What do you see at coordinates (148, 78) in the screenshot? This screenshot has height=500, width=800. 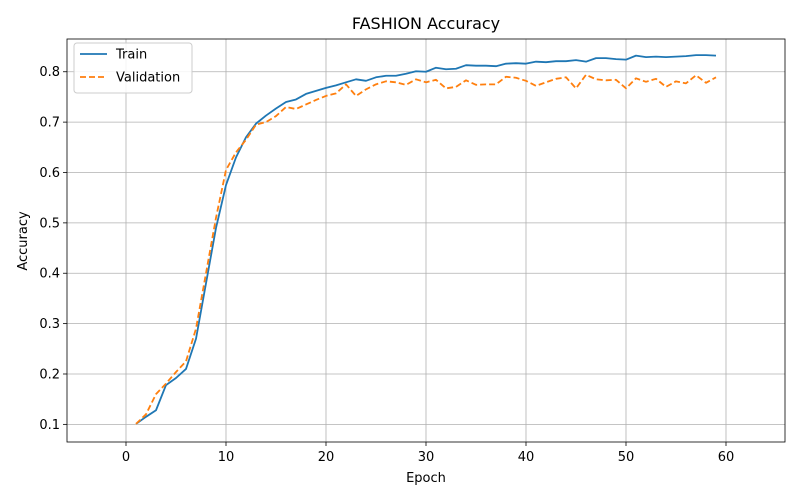 I see `legend-label-validation: Validation` at bounding box center [148, 78].